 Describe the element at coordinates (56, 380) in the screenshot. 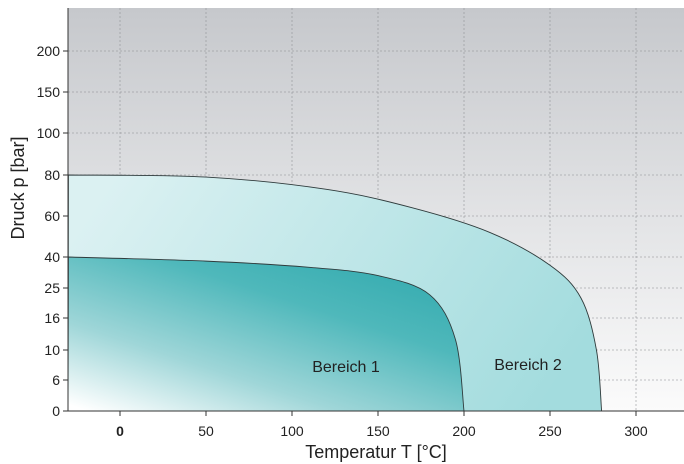

I see `y-tick-label: 6` at that location.